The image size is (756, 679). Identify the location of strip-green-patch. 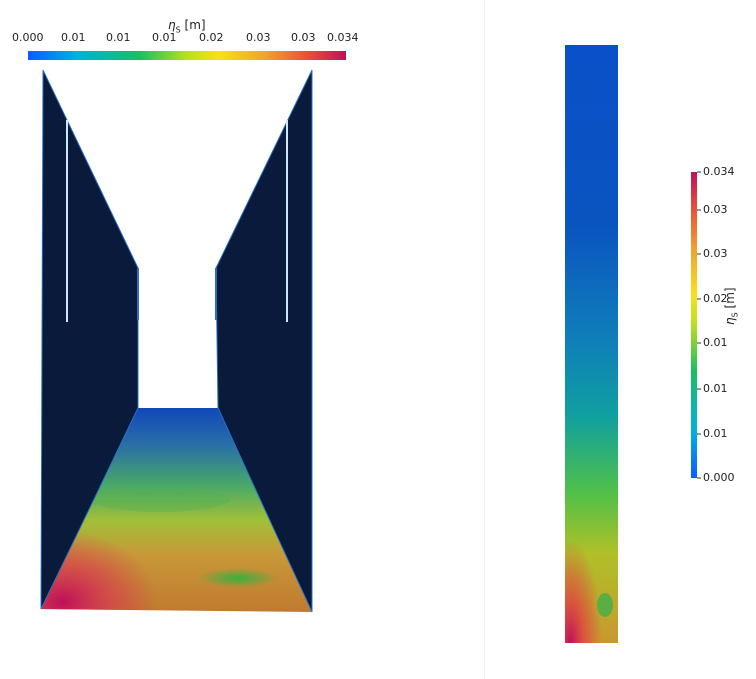
(605, 605).